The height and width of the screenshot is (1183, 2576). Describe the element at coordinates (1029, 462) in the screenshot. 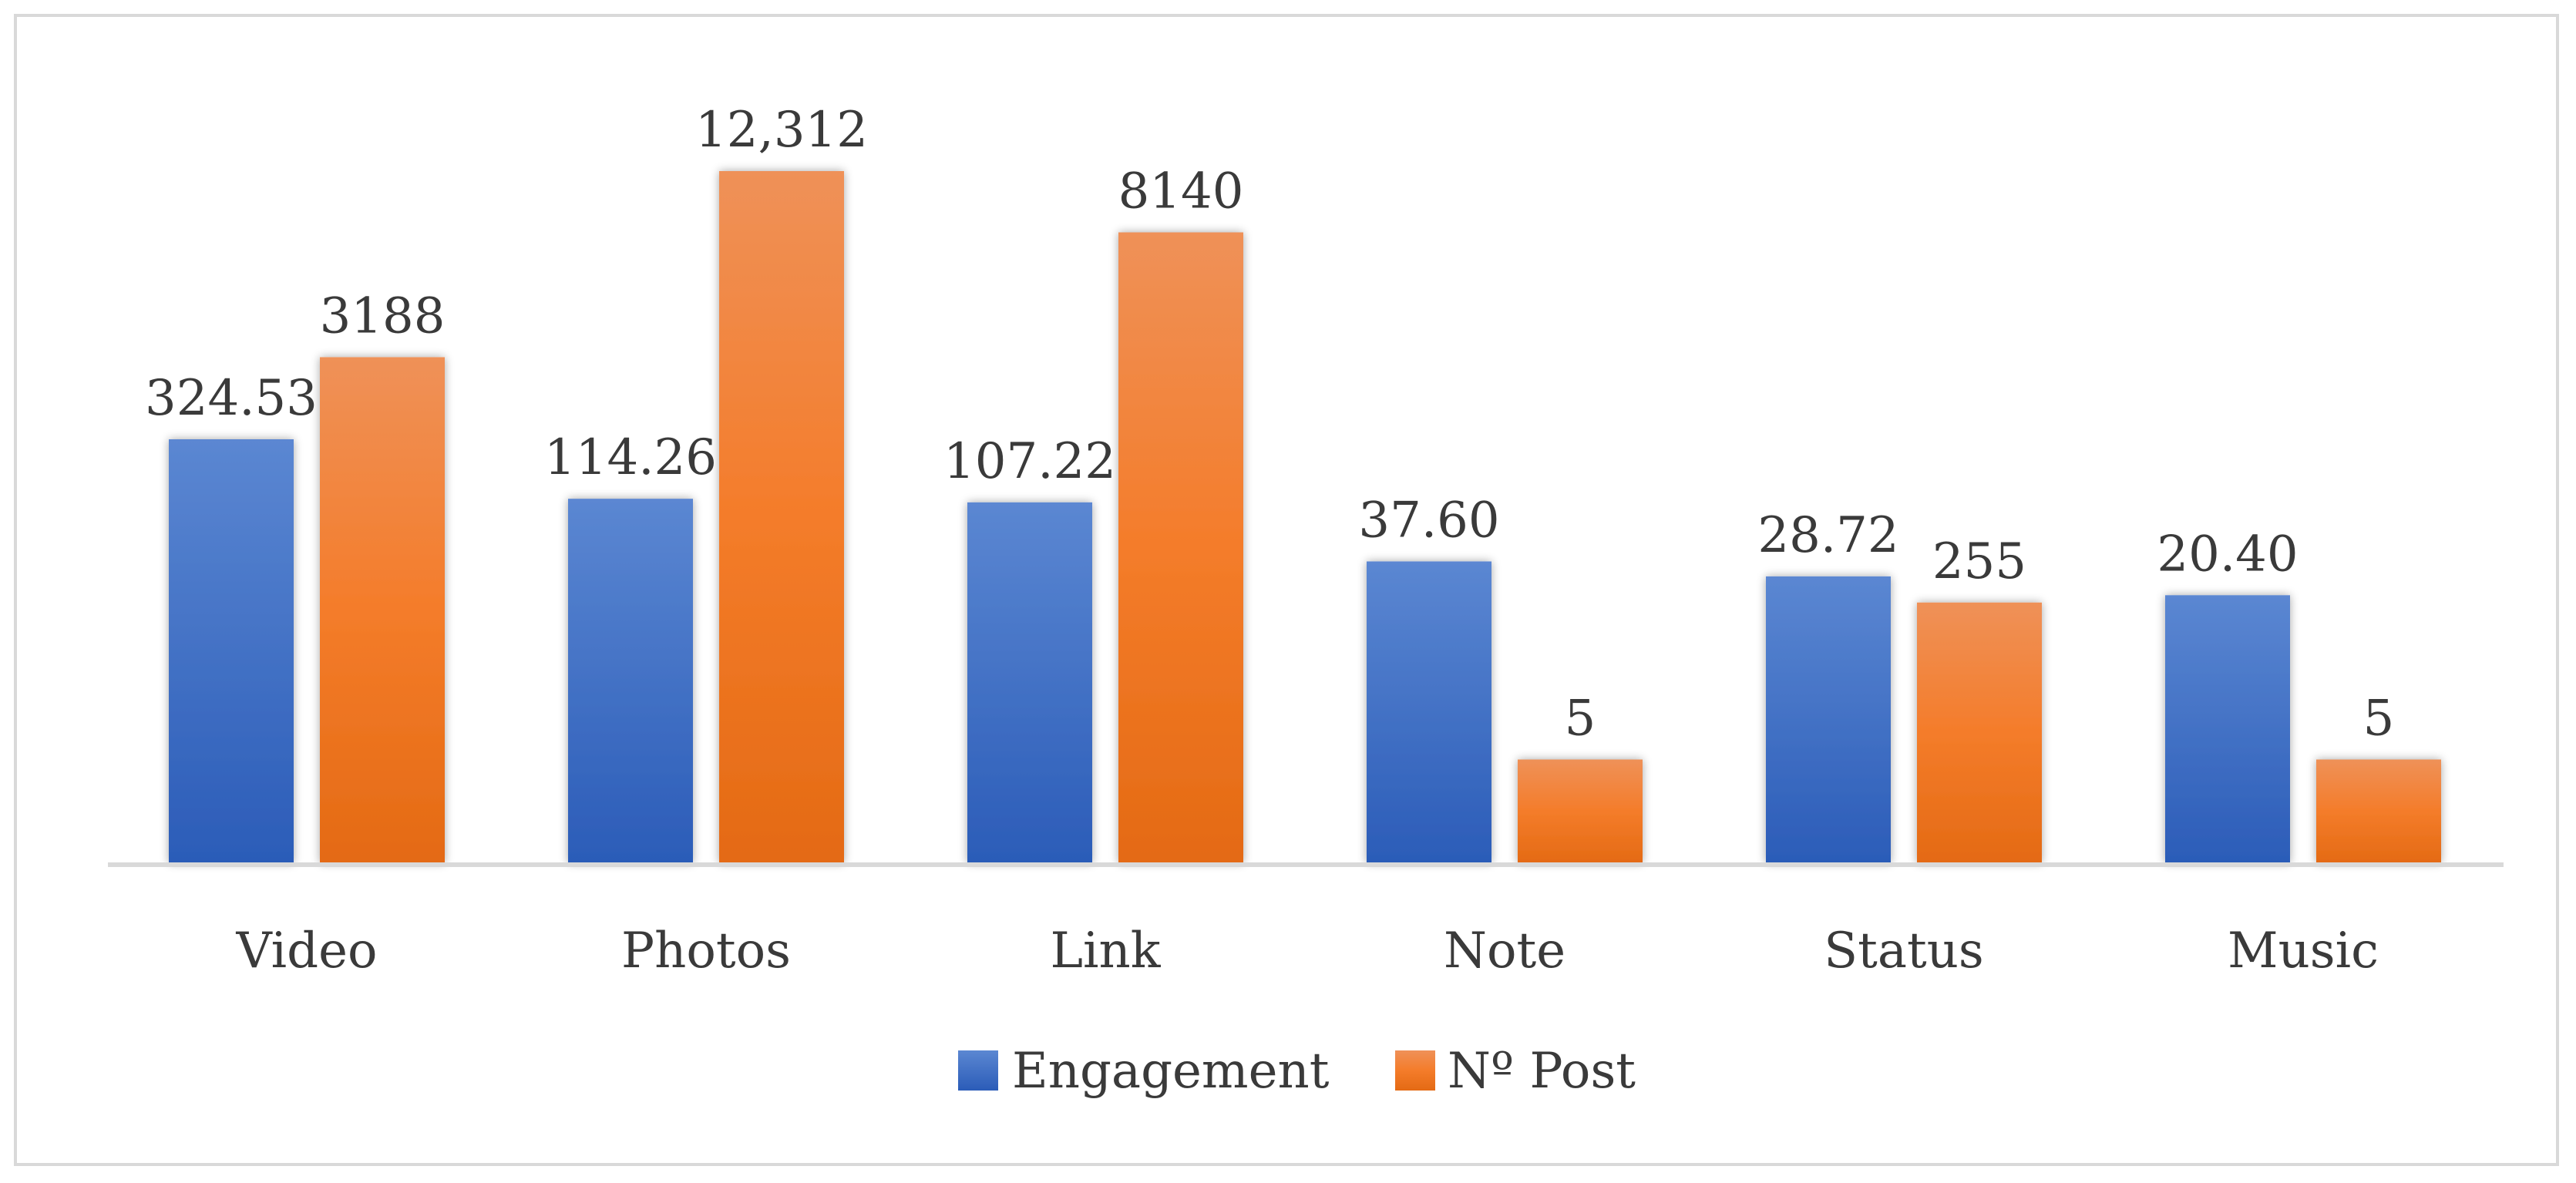

I see `data-label-engagement-link: 107.22` at that location.